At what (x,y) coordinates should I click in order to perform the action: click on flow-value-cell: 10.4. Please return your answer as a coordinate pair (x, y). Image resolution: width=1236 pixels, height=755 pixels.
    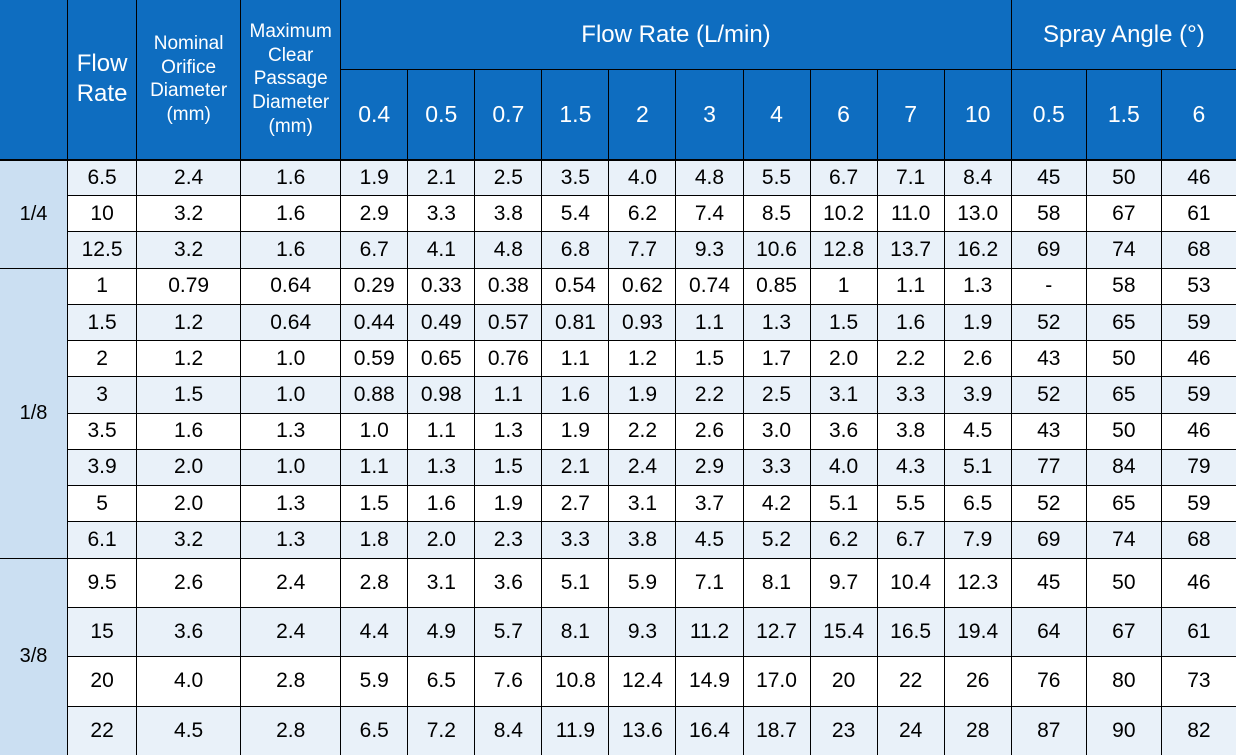
    Looking at the image, I should click on (910, 582).